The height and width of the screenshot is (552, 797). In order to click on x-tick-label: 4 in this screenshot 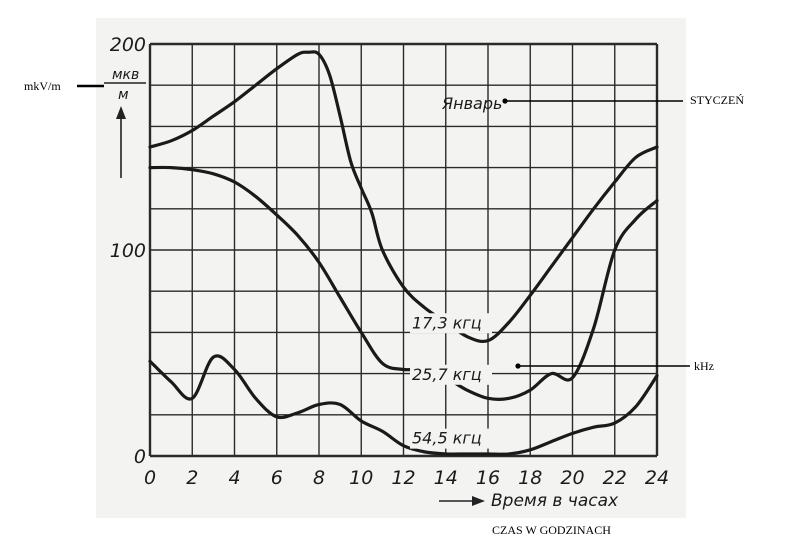, I will do `click(234, 478)`.